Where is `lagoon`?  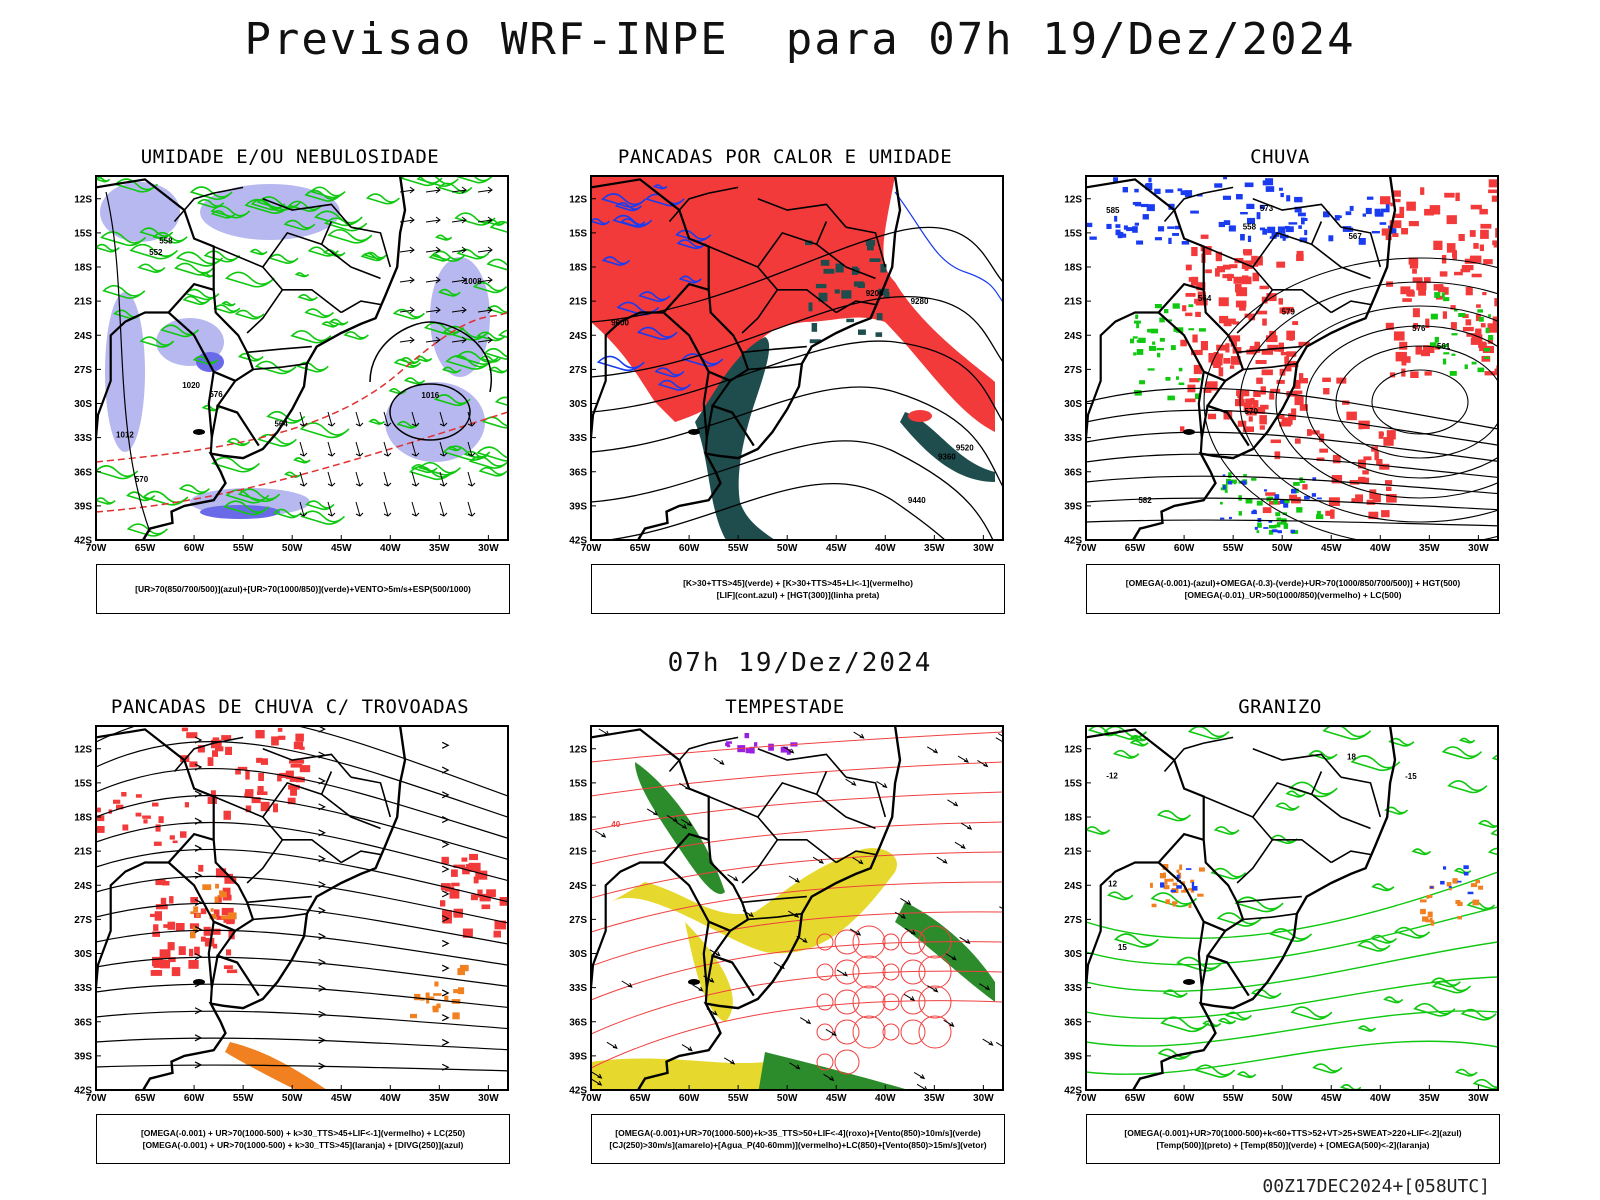 lagoon is located at coordinates (199, 981).